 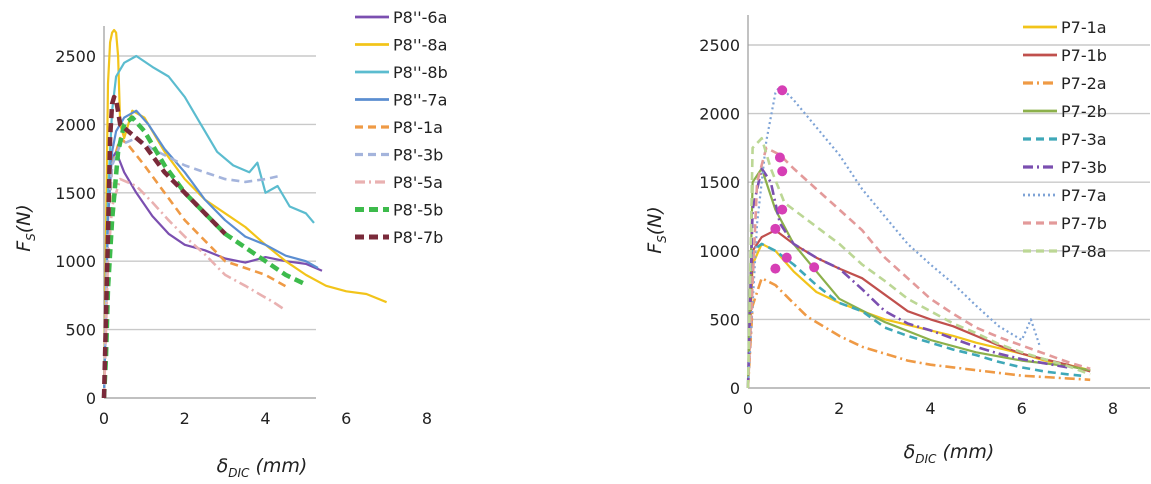 I want to click on legend-label: P8'-5b, so click(x=418, y=210).